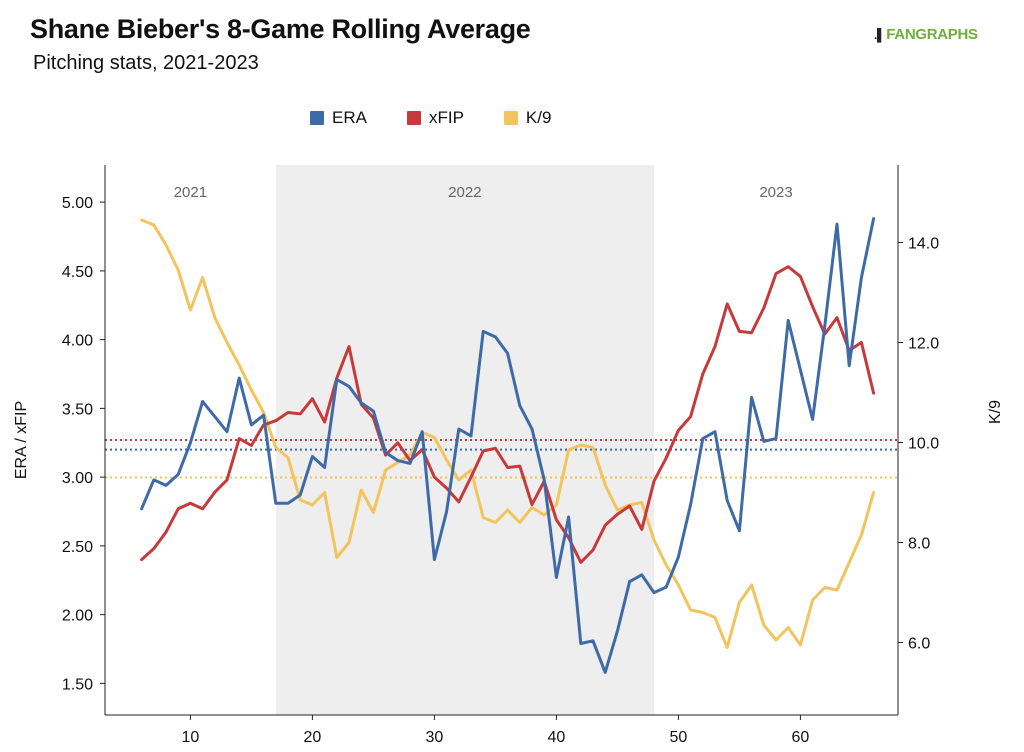 The width and height of the screenshot is (1024, 752). I want to click on x-tick-label: 10, so click(191, 737).